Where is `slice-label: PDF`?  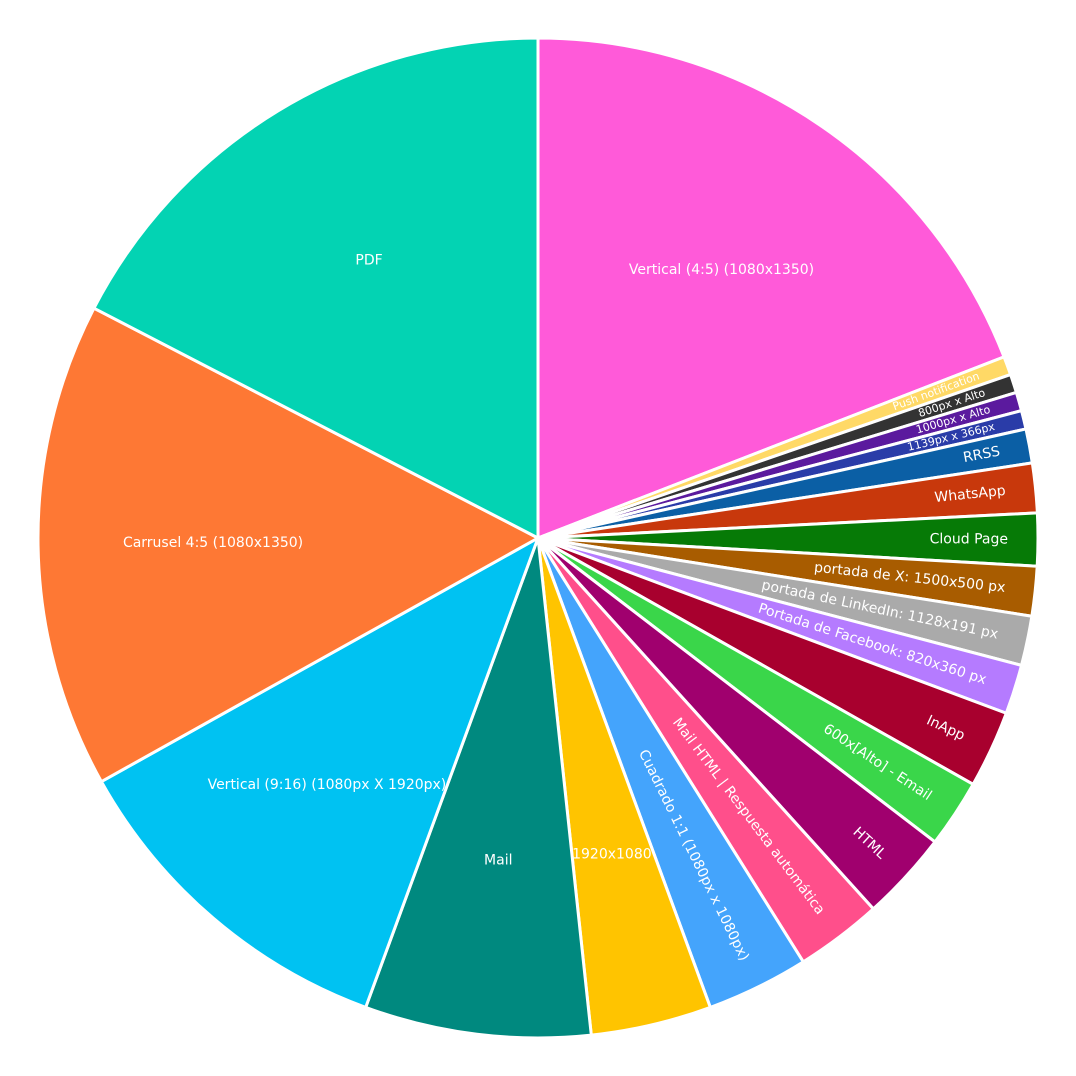 slice-label: PDF is located at coordinates (368, 260).